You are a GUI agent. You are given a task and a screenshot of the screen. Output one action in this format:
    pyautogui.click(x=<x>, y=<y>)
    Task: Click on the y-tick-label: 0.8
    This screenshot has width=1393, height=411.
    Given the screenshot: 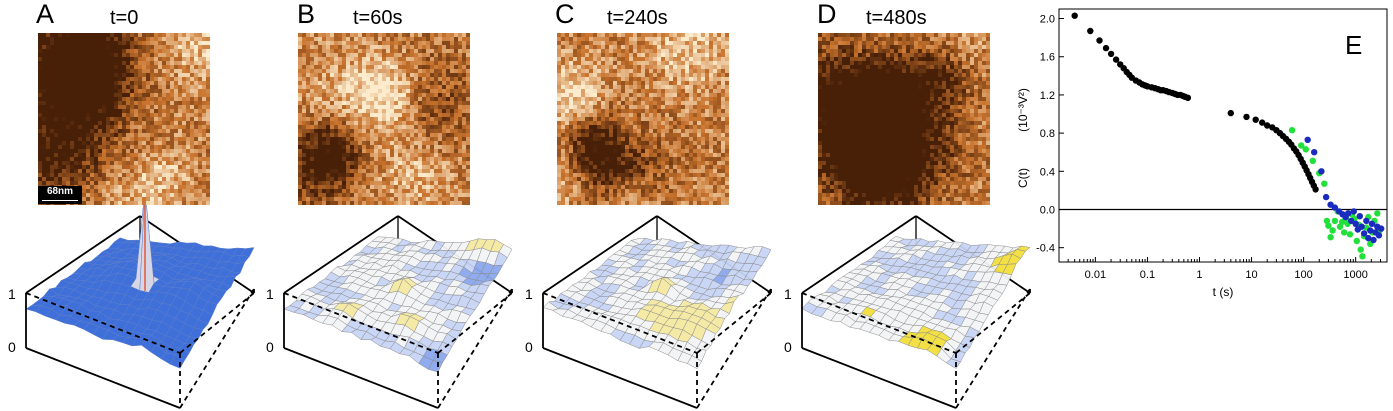 What is the action you would take?
    pyautogui.click(x=1047, y=134)
    